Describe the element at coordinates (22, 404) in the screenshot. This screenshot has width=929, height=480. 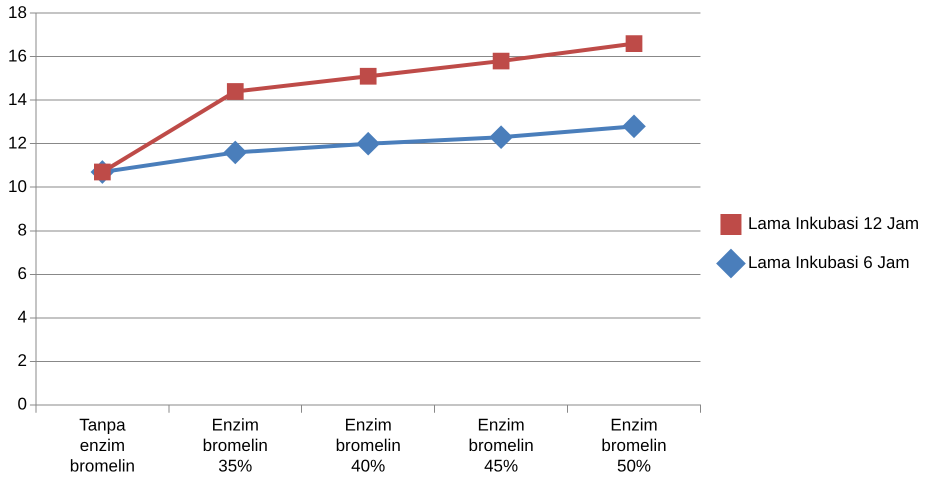
I see `y-tick-label: 0` at that location.